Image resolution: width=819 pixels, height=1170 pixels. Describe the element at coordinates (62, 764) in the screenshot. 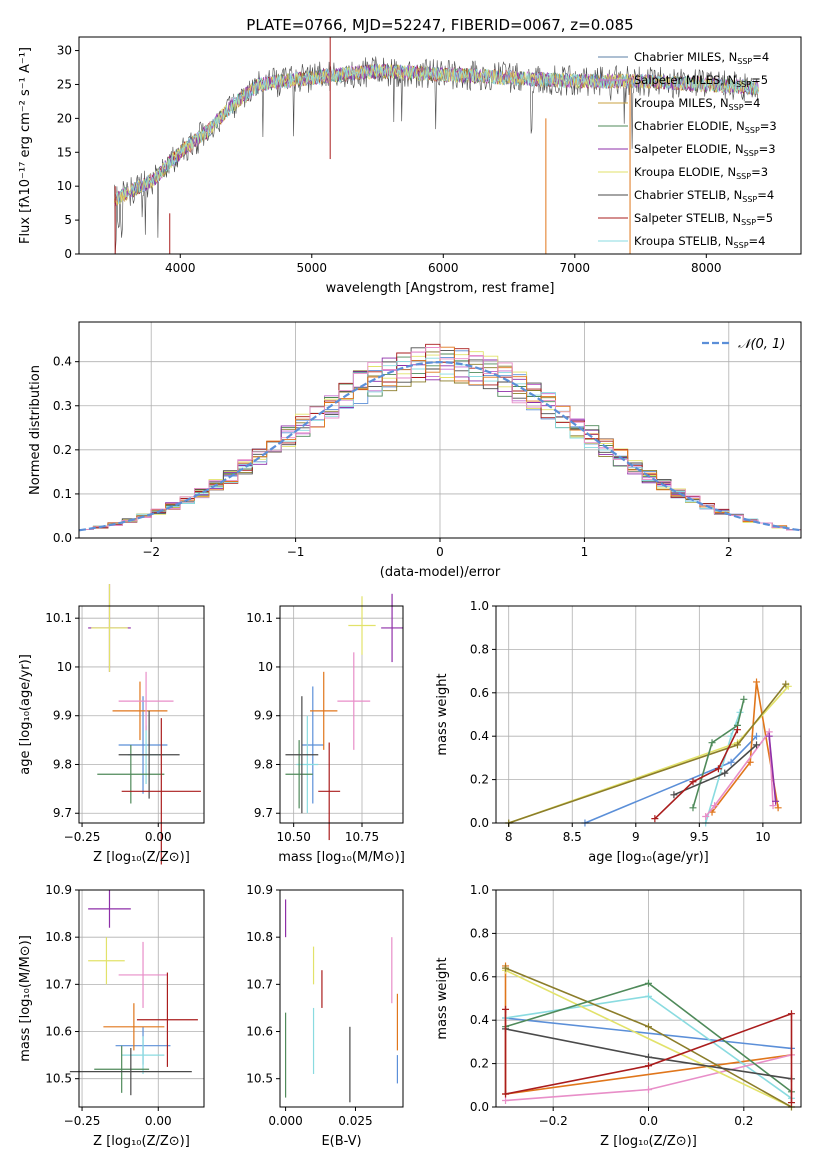

I see `y-tick-label: 9.8` at that location.